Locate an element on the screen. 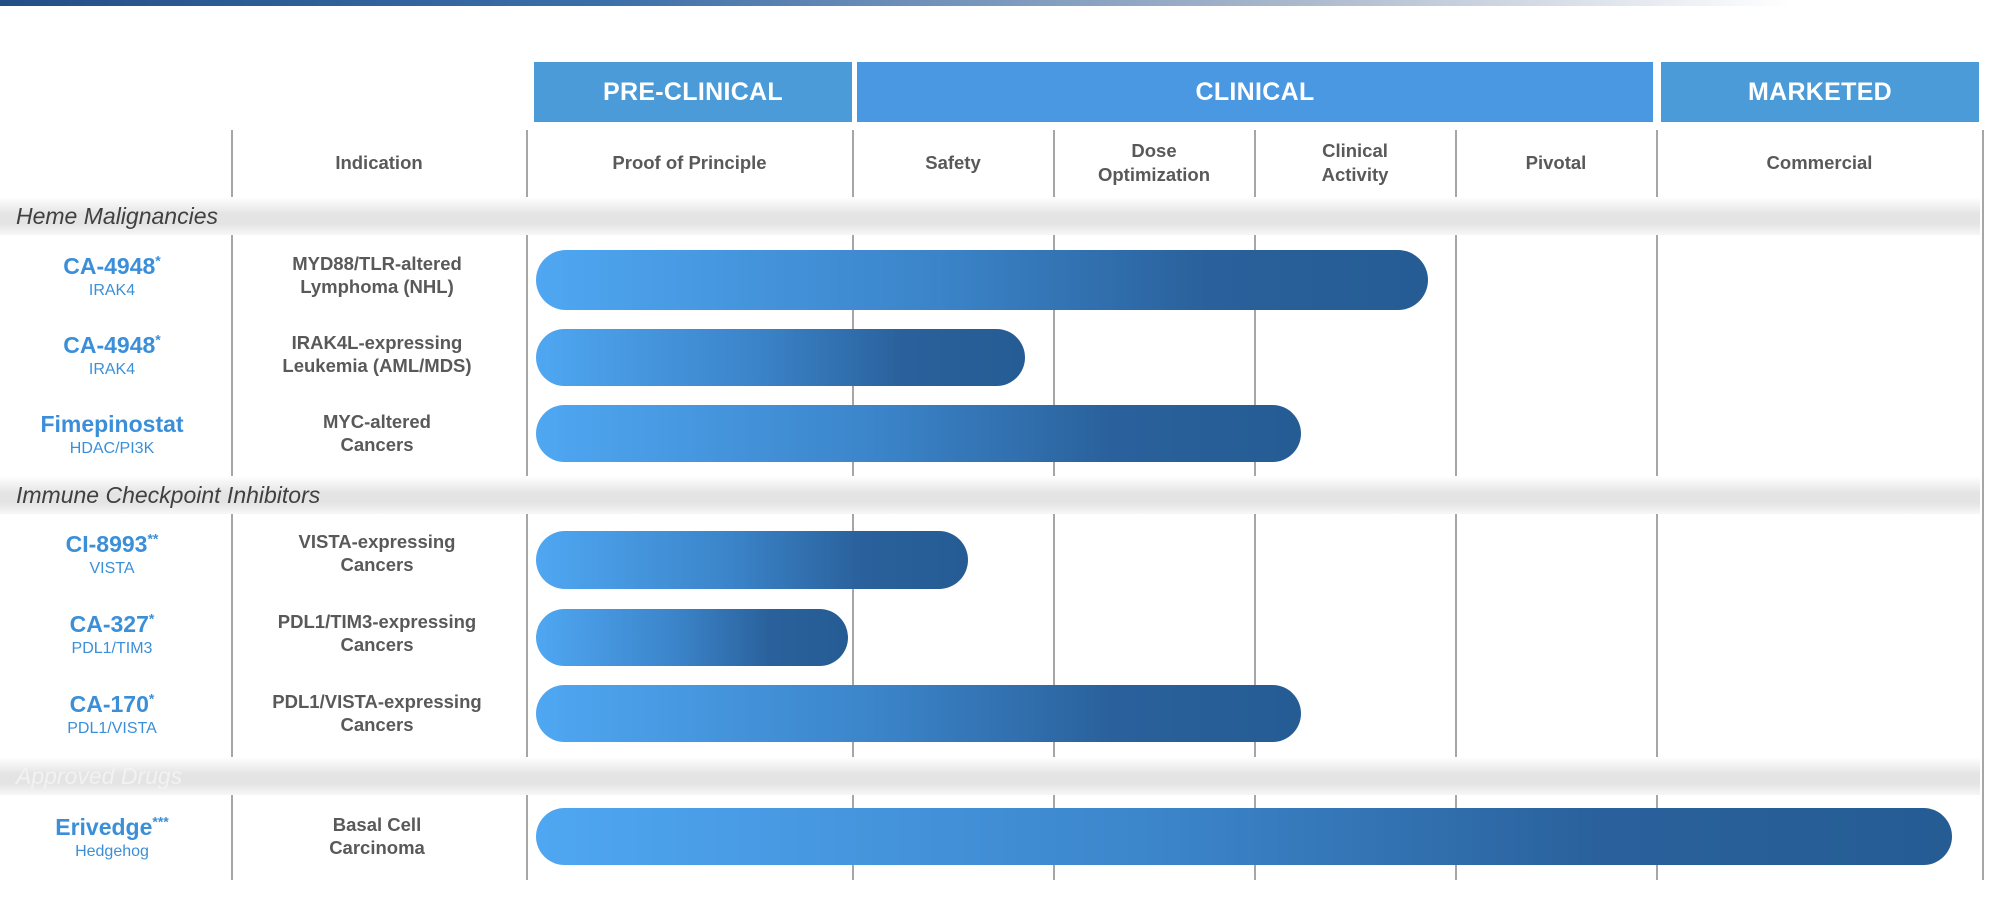 This screenshot has width=1990, height=898. program-name-cell: CA-170* PDL1/VISTA is located at coordinates (112, 715).